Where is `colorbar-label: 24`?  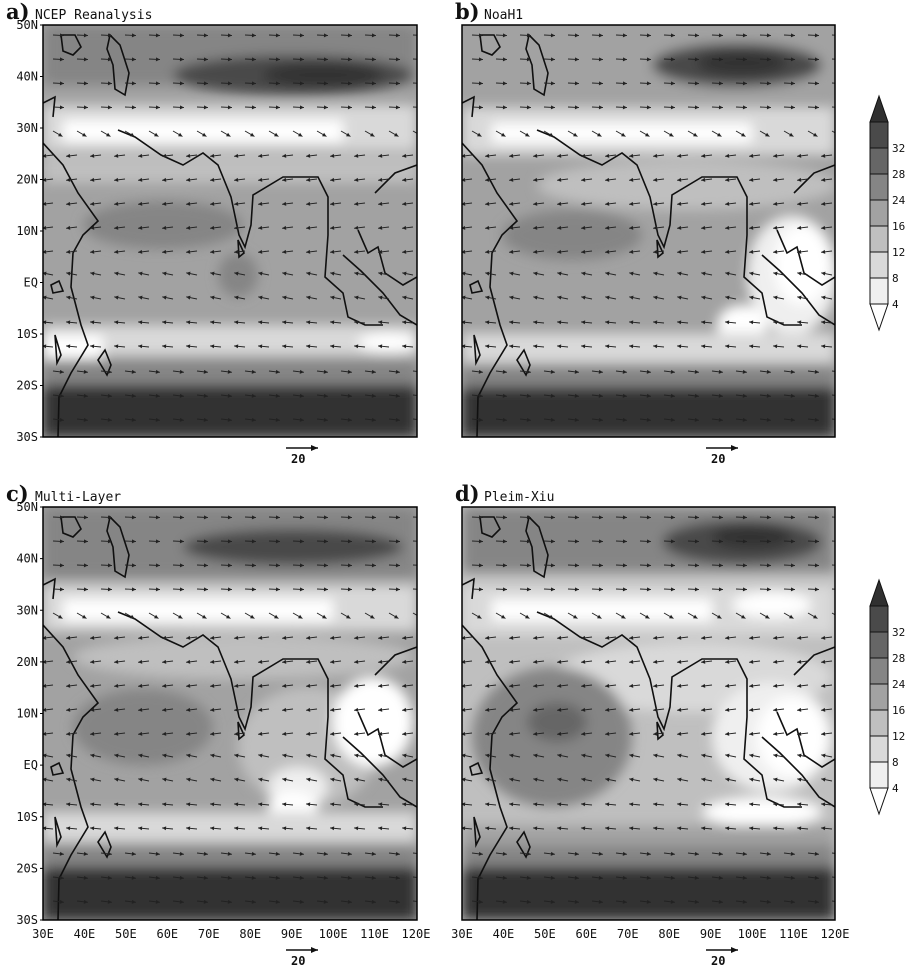
colorbar-label: 24 is located at coordinates (899, 200).